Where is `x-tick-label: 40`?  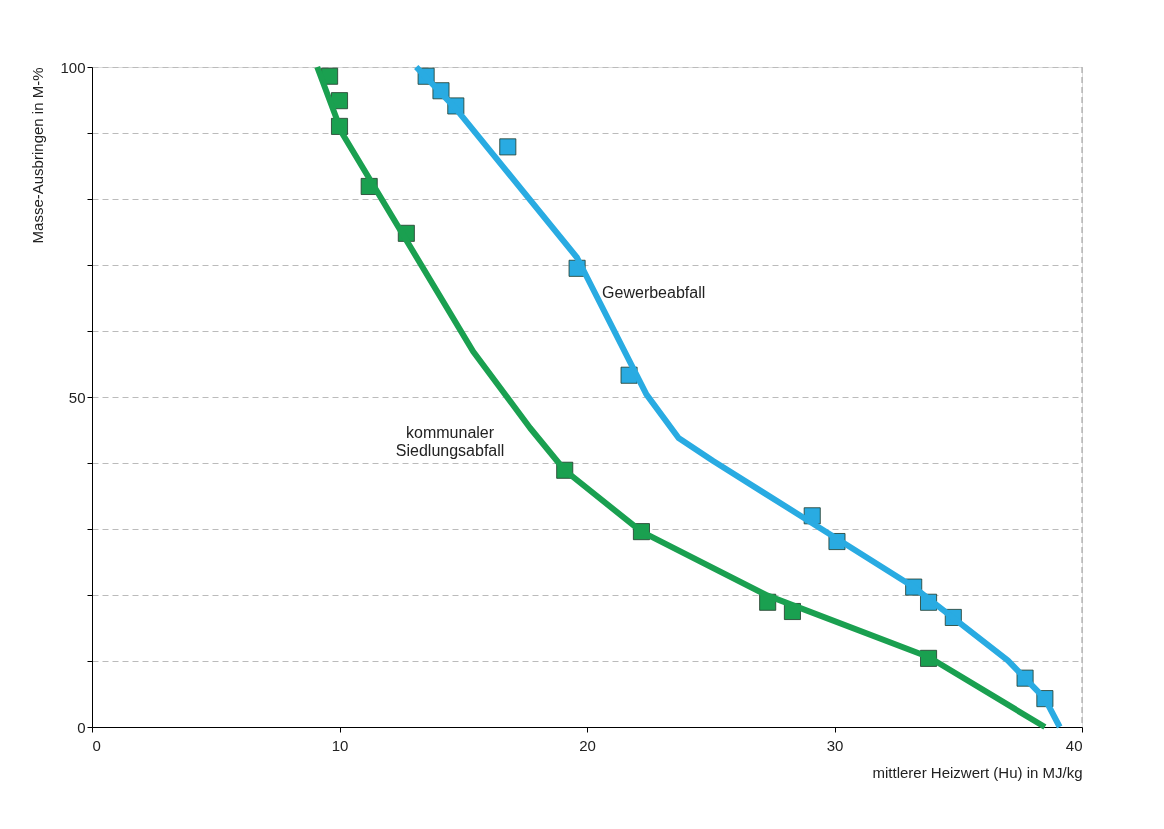 x-tick-label: 40 is located at coordinates (1074, 745).